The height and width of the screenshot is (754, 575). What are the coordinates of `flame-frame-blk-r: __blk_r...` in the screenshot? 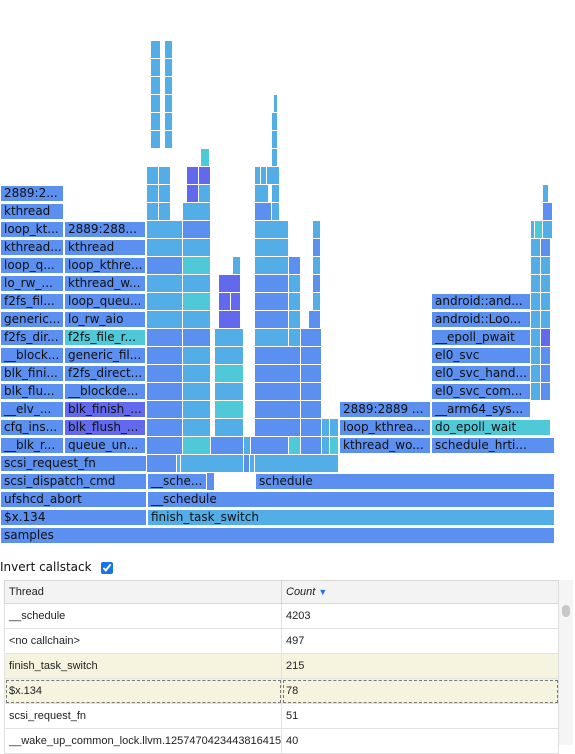 It's located at (32, 445).